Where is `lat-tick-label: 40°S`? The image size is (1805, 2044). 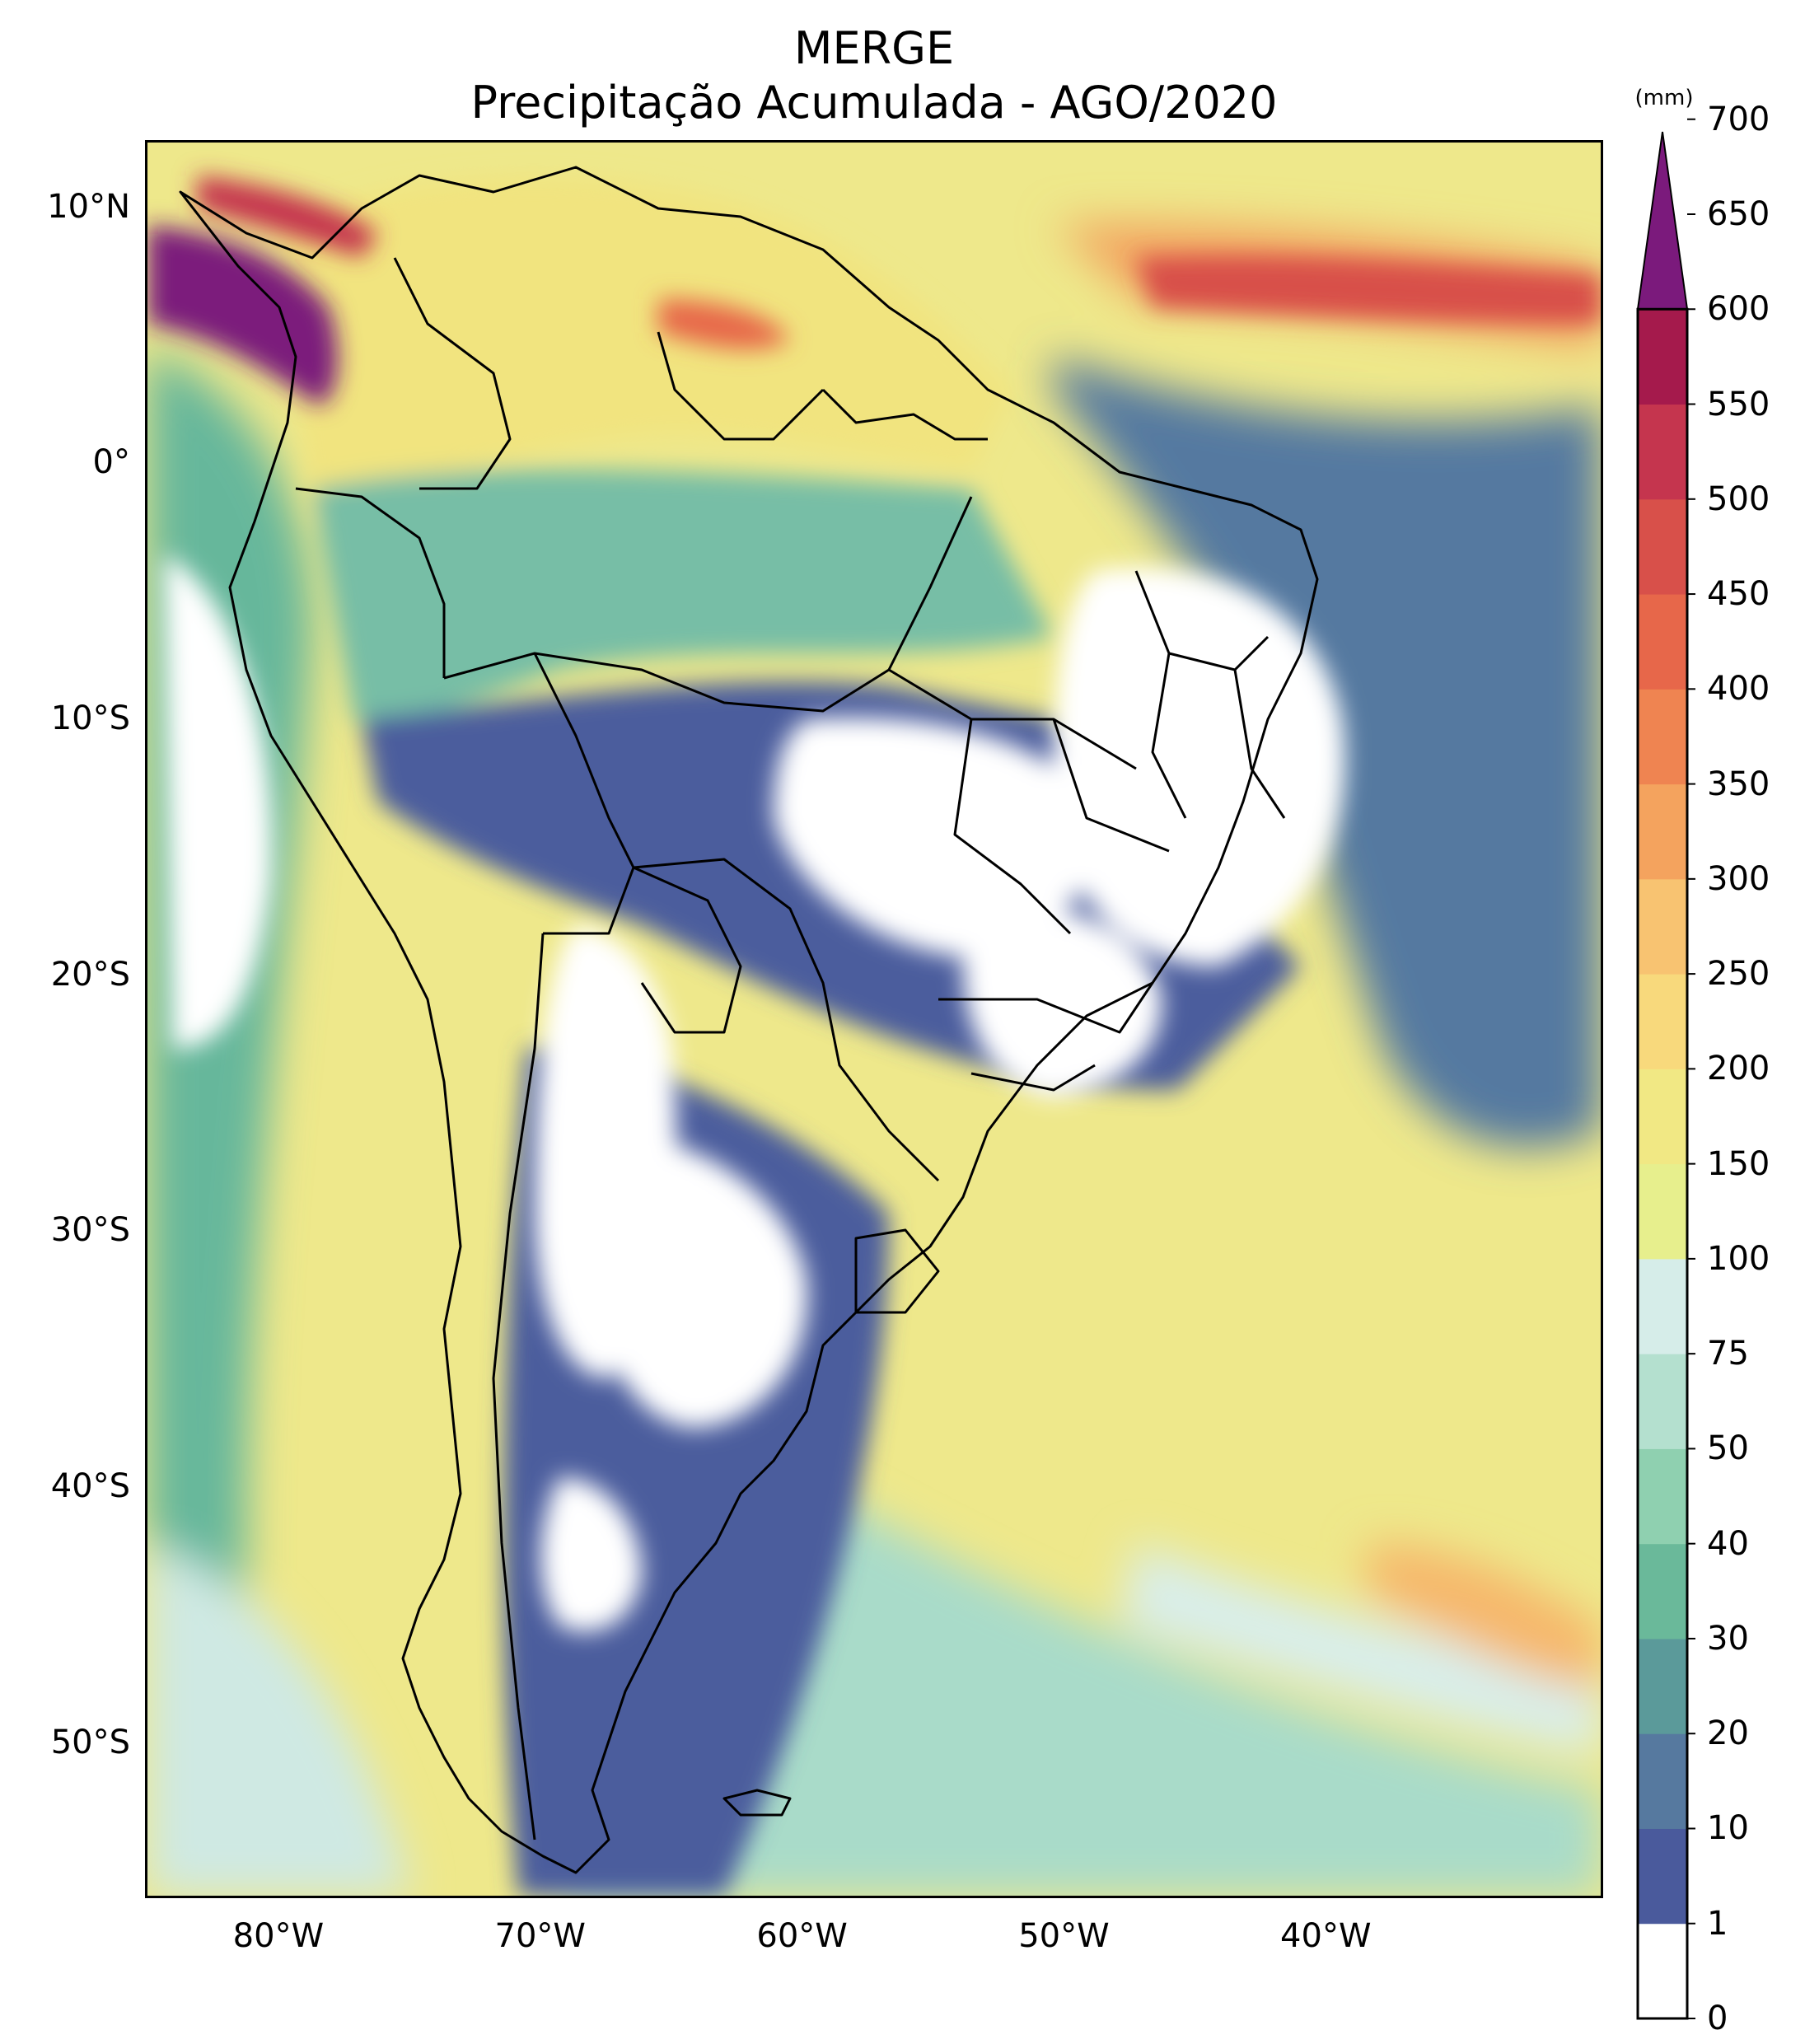
lat-tick-label: 40°S is located at coordinates (90, 1485).